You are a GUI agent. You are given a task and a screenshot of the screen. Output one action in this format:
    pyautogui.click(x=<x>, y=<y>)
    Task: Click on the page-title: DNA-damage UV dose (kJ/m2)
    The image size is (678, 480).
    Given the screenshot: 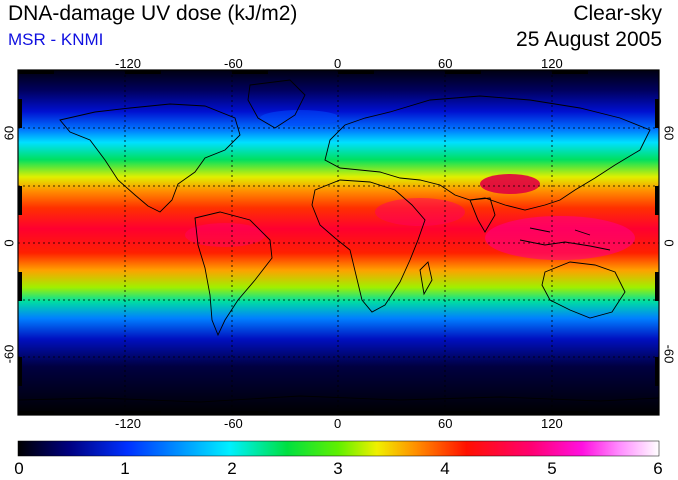 What is the action you would take?
    pyautogui.click(x=153, y=13)
    